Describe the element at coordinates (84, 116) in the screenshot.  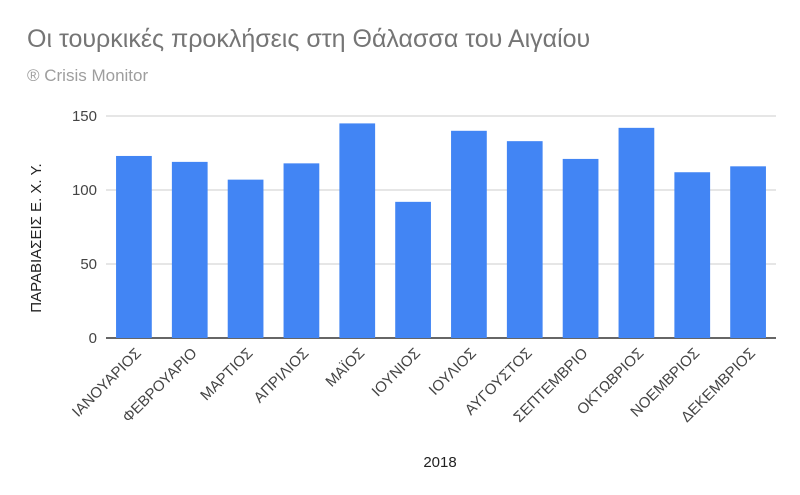
I see `y-tick-label: 150` at that location.